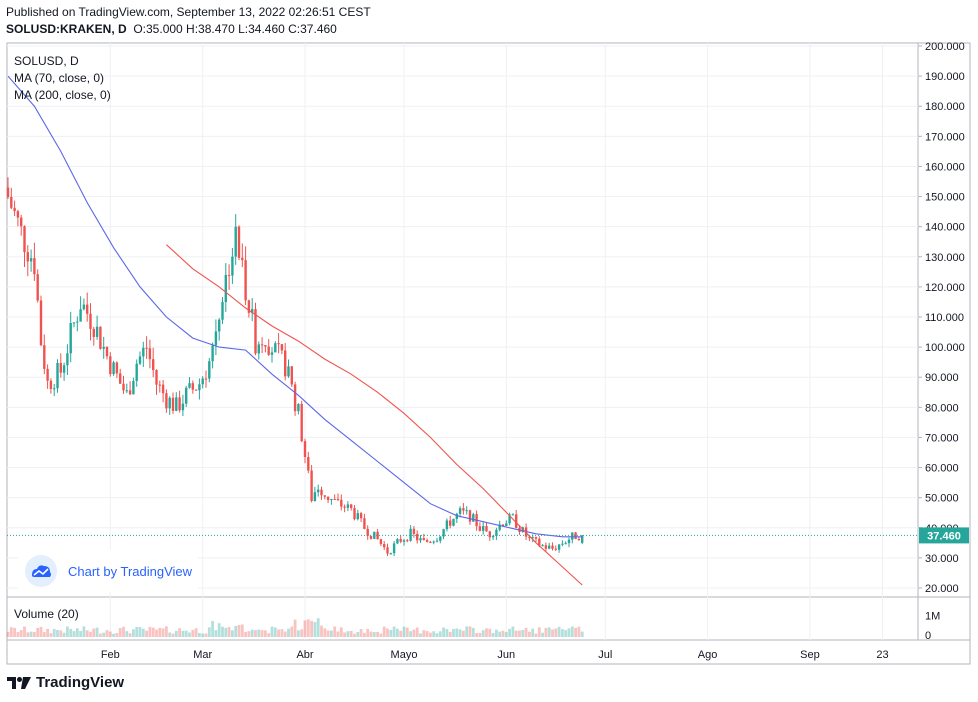 Image resolution: width=978 pixels, height=702 pixels. What do you see at coordinates (945, 47) in the screenshot?
I see `y-tick-label: 200.000` at bounding box center [945, 47].